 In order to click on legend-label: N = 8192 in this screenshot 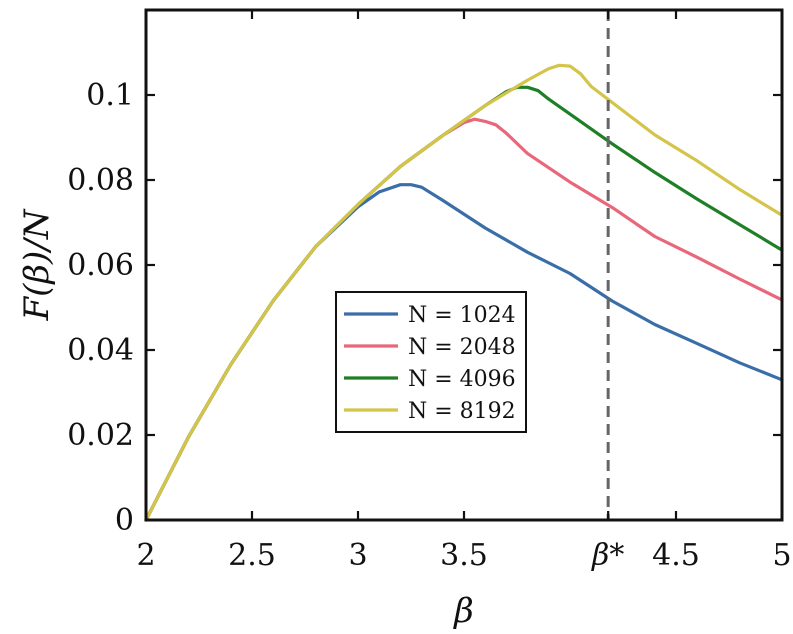, I will do `click(462, 411)`.